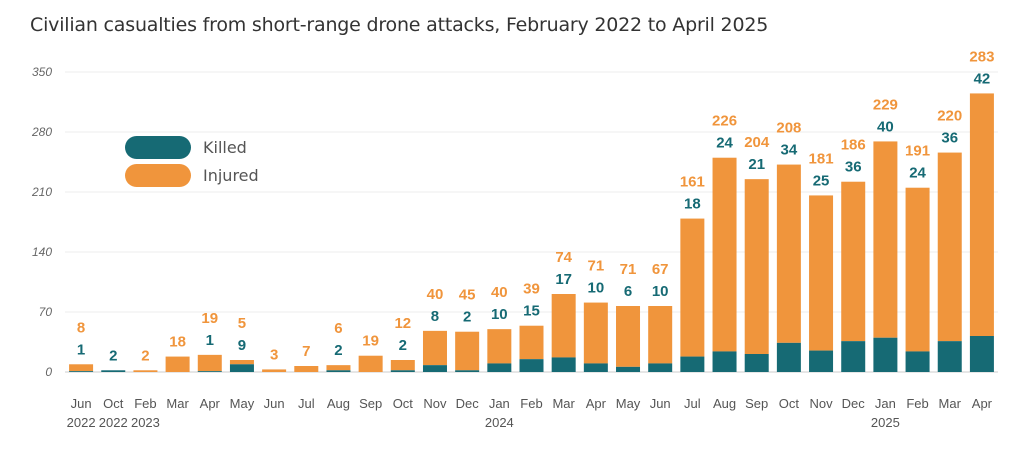 The width and height of the screenshot is (1024, 457). Describe the element at coordinates (402, 323) in the screenshot. I see `injured-value-label: 12` at that location.